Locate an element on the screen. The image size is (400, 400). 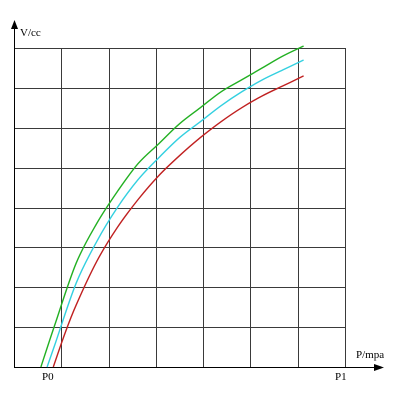
x-axis-arrow is located at coordinates (379, 367).